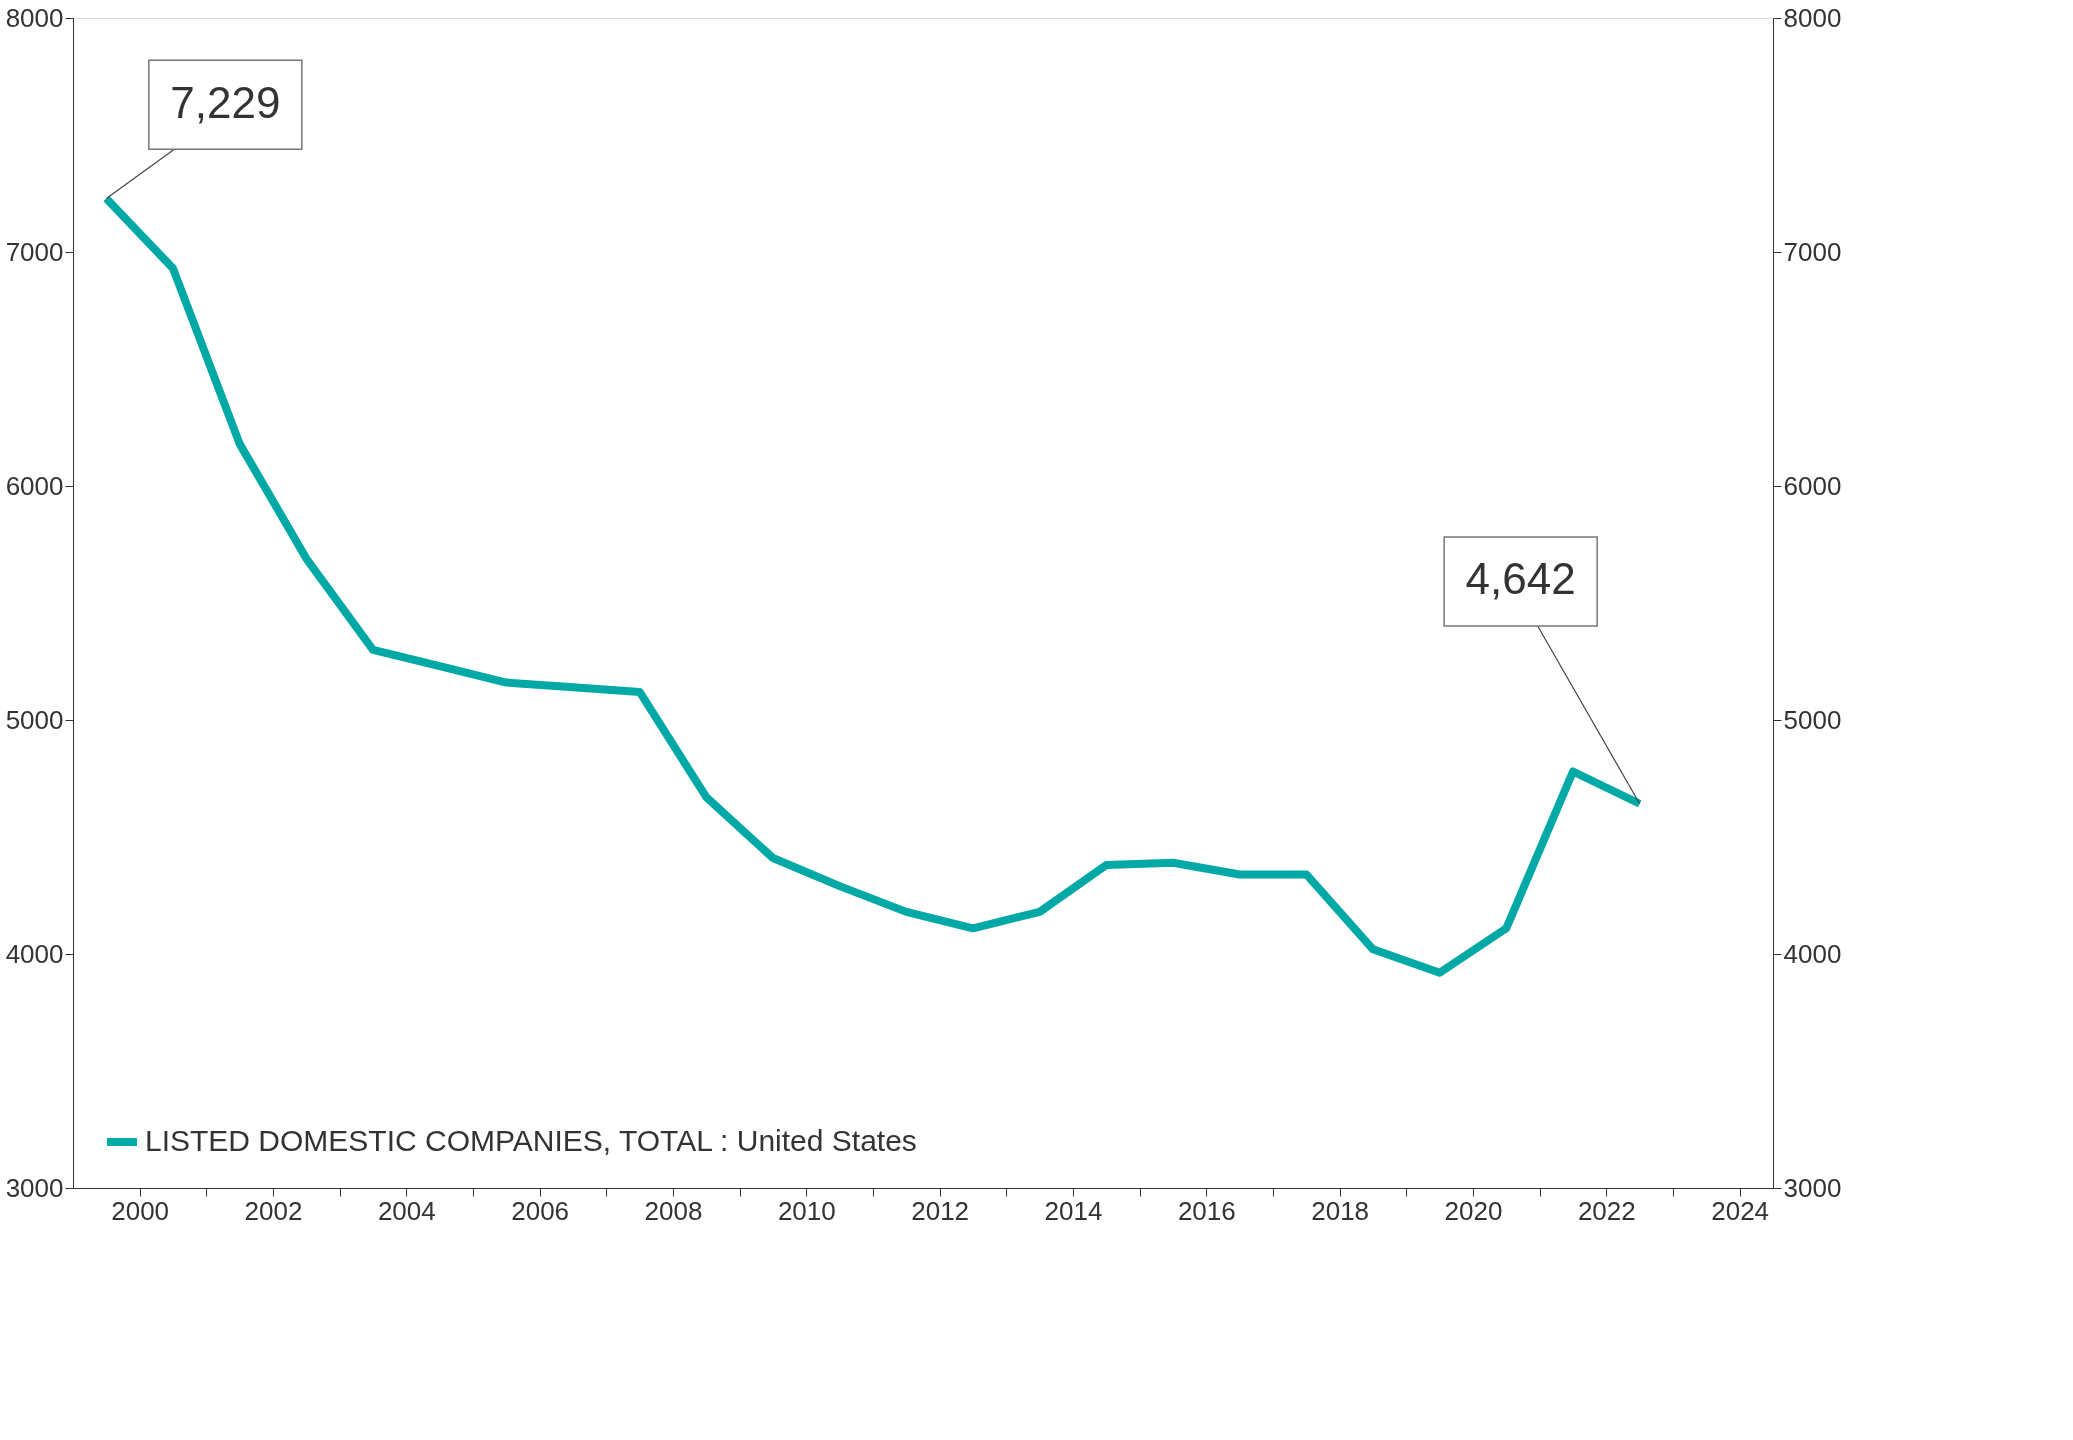 Image resolution: width=2073 pixels, height=1440 pixels. Describe the element at coordinates (225, 102) in the screenshot. I see `annotation: 7,229` at that location.